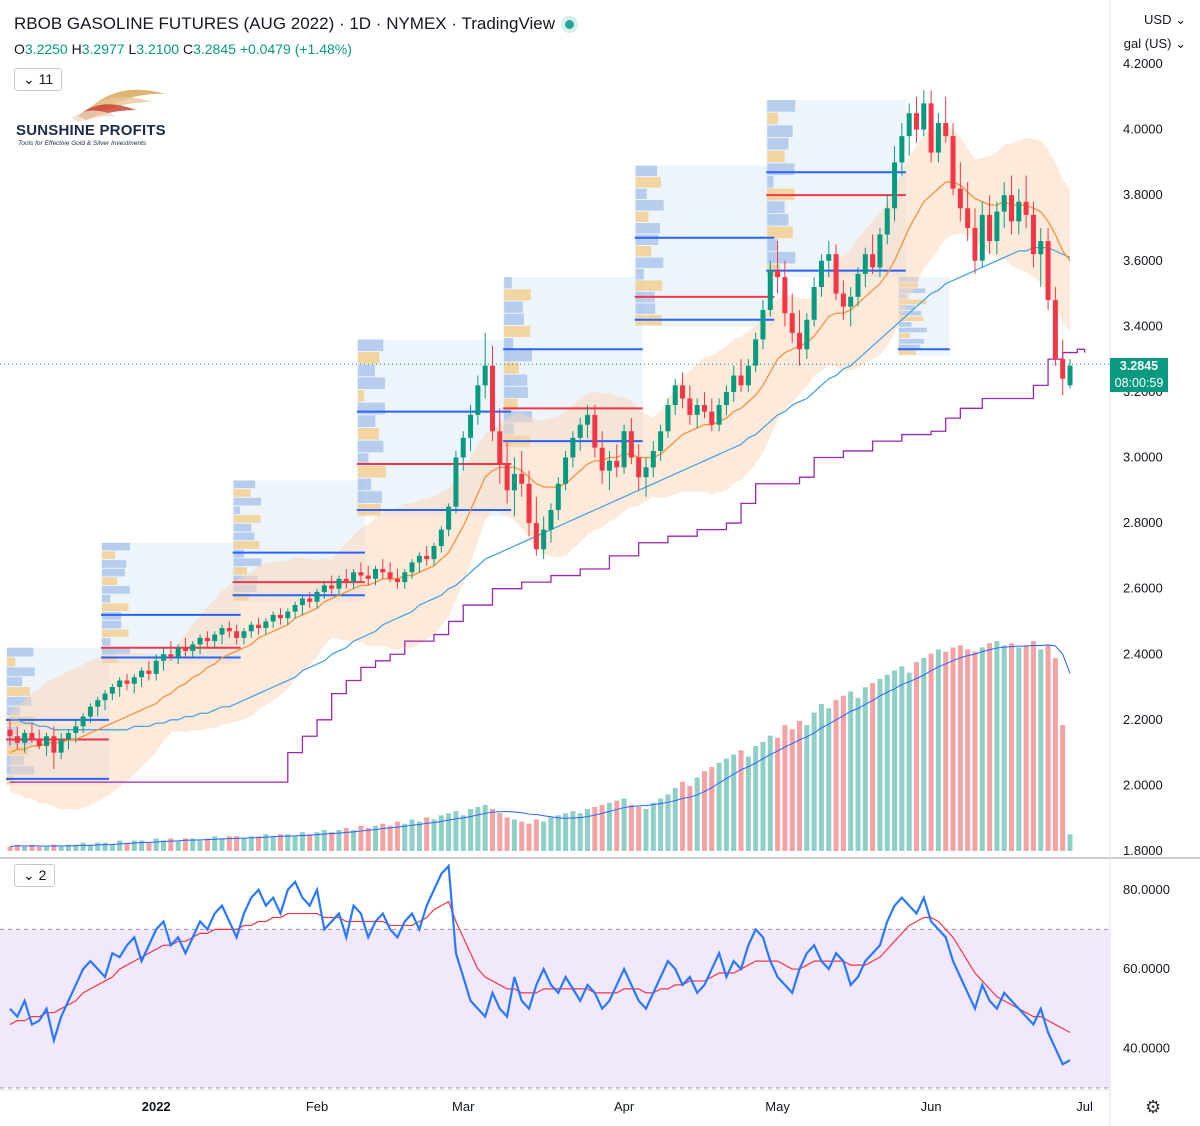  Describe the element at coordinates (1084, 1106) in the screenshot. I see `x-tick-label: Jul` at that location.